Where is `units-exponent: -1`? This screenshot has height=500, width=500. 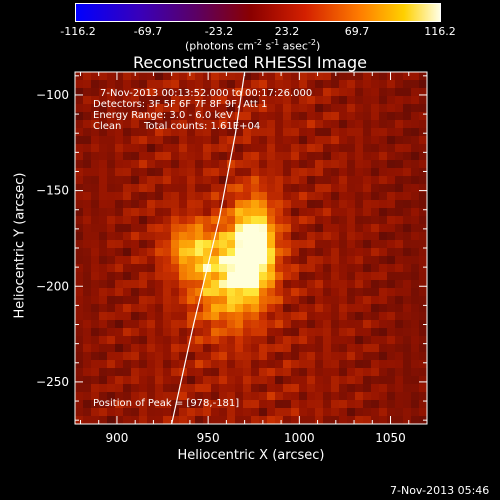
units-exponent: -1 is located at coordinates (275, 42).